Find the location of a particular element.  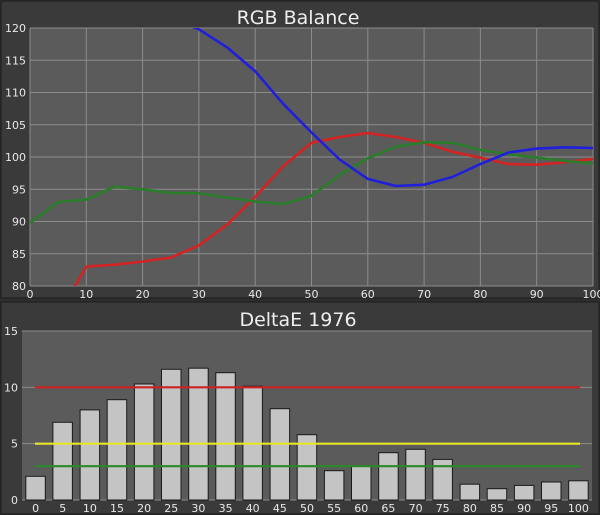

rgb-x-tick-label: 20 is located at coordinates (143, 294).